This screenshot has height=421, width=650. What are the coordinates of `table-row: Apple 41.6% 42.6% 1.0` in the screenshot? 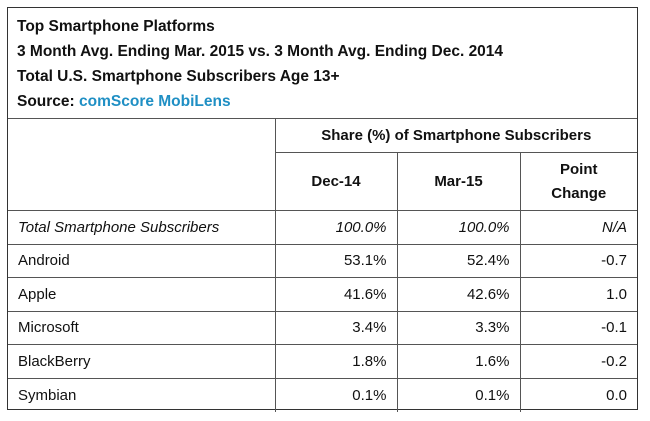 It's located at (323, 294).